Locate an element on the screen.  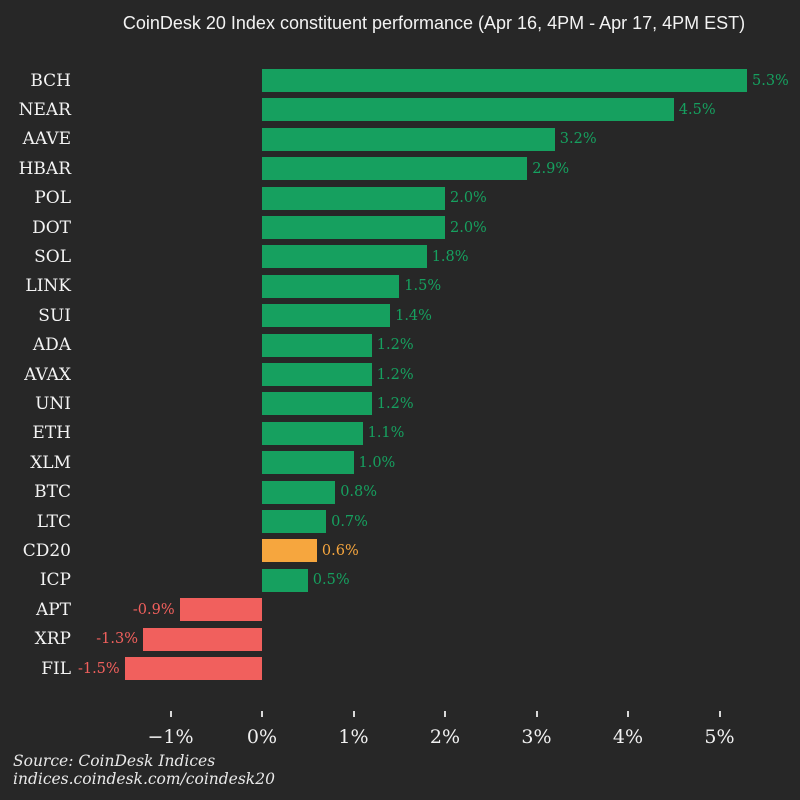
value-label-aave: 3.2% is located at coordinates (578, 139).